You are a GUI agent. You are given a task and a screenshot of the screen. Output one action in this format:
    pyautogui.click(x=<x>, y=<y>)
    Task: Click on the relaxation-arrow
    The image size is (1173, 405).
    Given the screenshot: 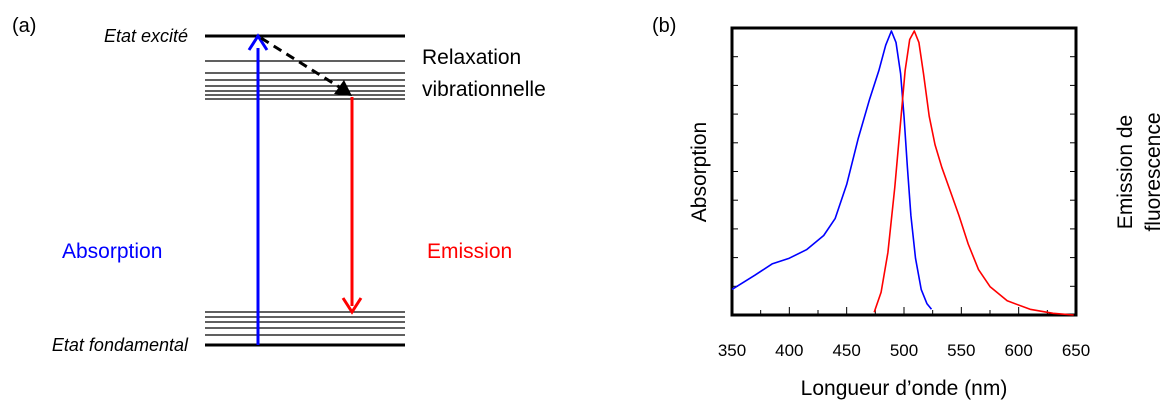 What is the action you would take?
    pyautogui.click(x=302, y=64)
    